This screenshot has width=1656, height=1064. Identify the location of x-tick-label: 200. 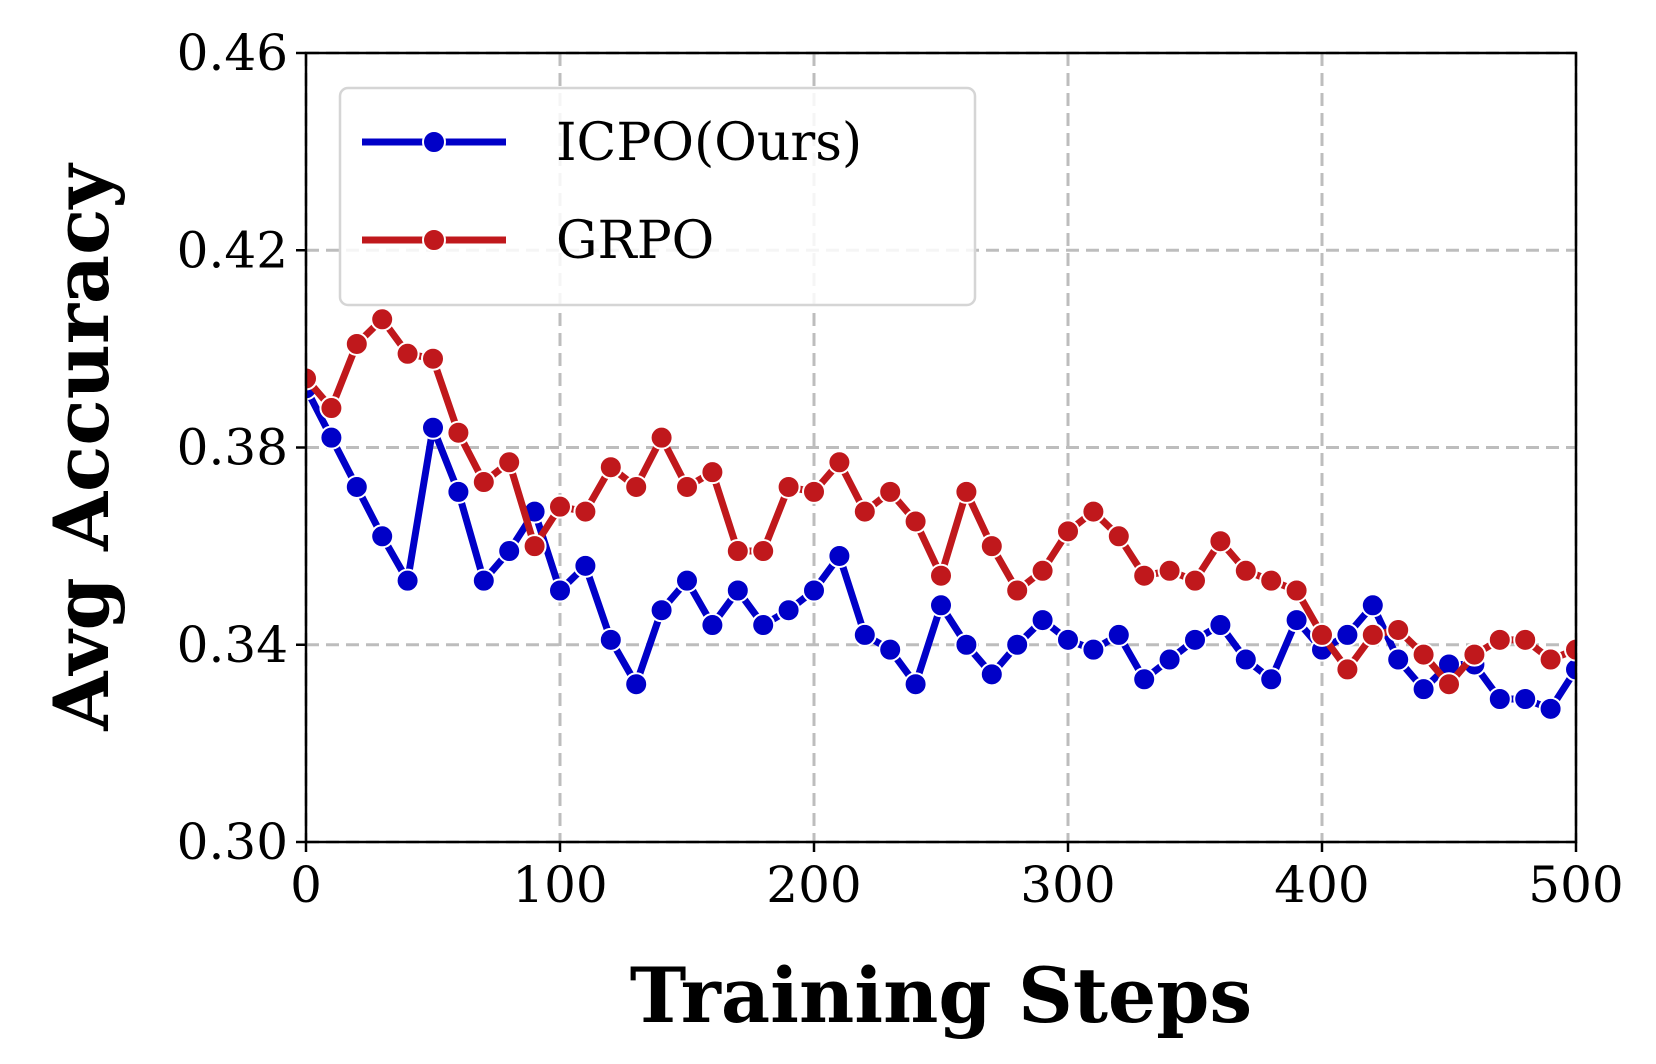
(813, 885).